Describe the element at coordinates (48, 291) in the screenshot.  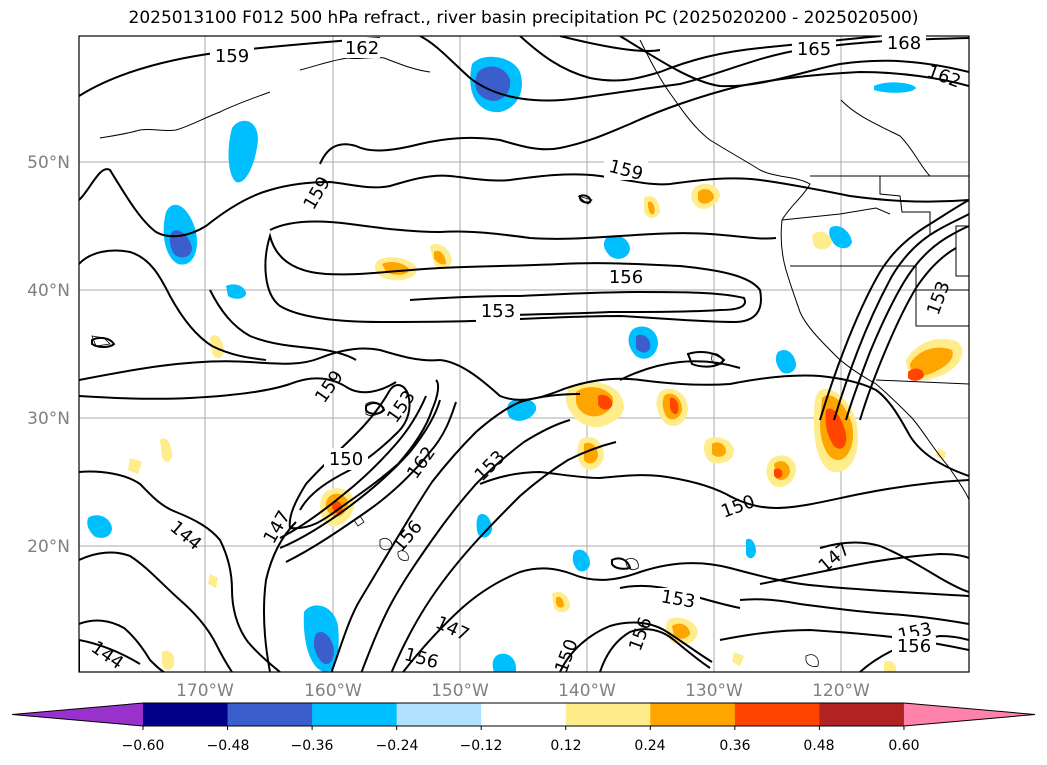
I see `lat-label: 40°N` at that location.